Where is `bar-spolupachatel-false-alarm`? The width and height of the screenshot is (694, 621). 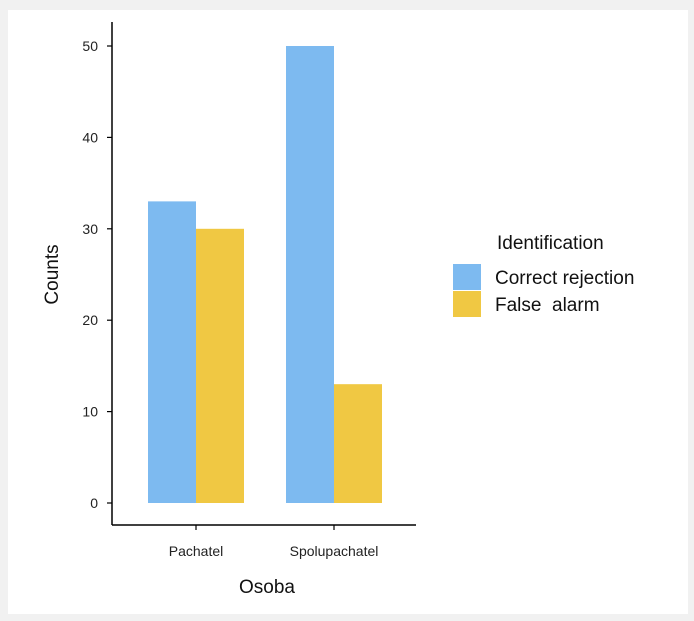 bar-spolupachatel-false-alarm is located at coordinates (358, 443).